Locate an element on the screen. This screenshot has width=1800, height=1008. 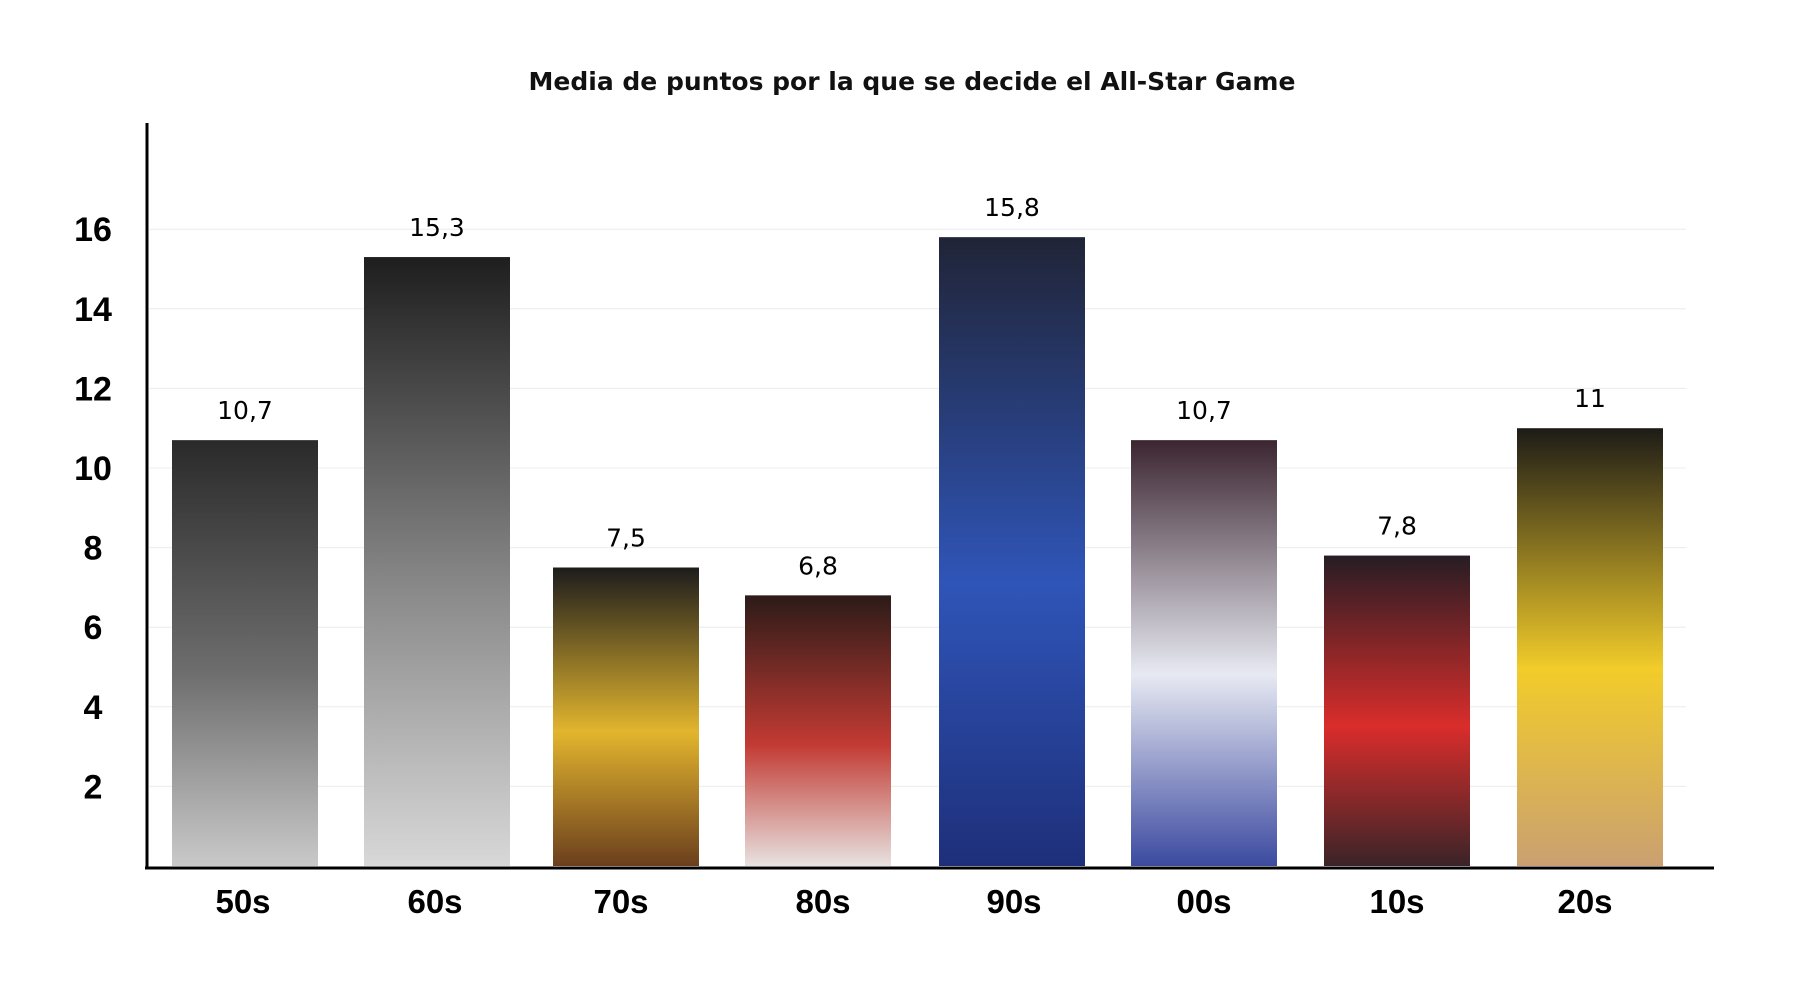
x-tick-label: 70s is located at coordinates (620, 901).